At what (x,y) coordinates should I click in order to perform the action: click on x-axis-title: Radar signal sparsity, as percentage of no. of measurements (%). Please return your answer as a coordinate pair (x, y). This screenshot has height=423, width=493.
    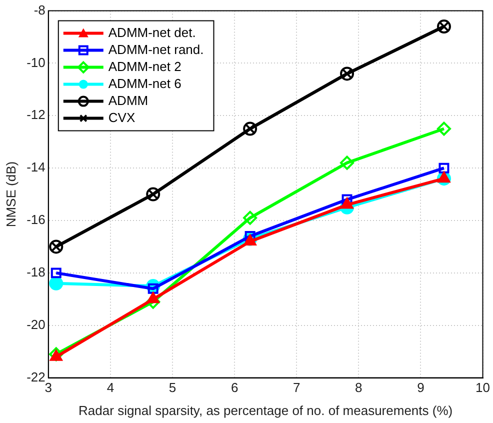
    Looking at the image, I should click on (265, 410).